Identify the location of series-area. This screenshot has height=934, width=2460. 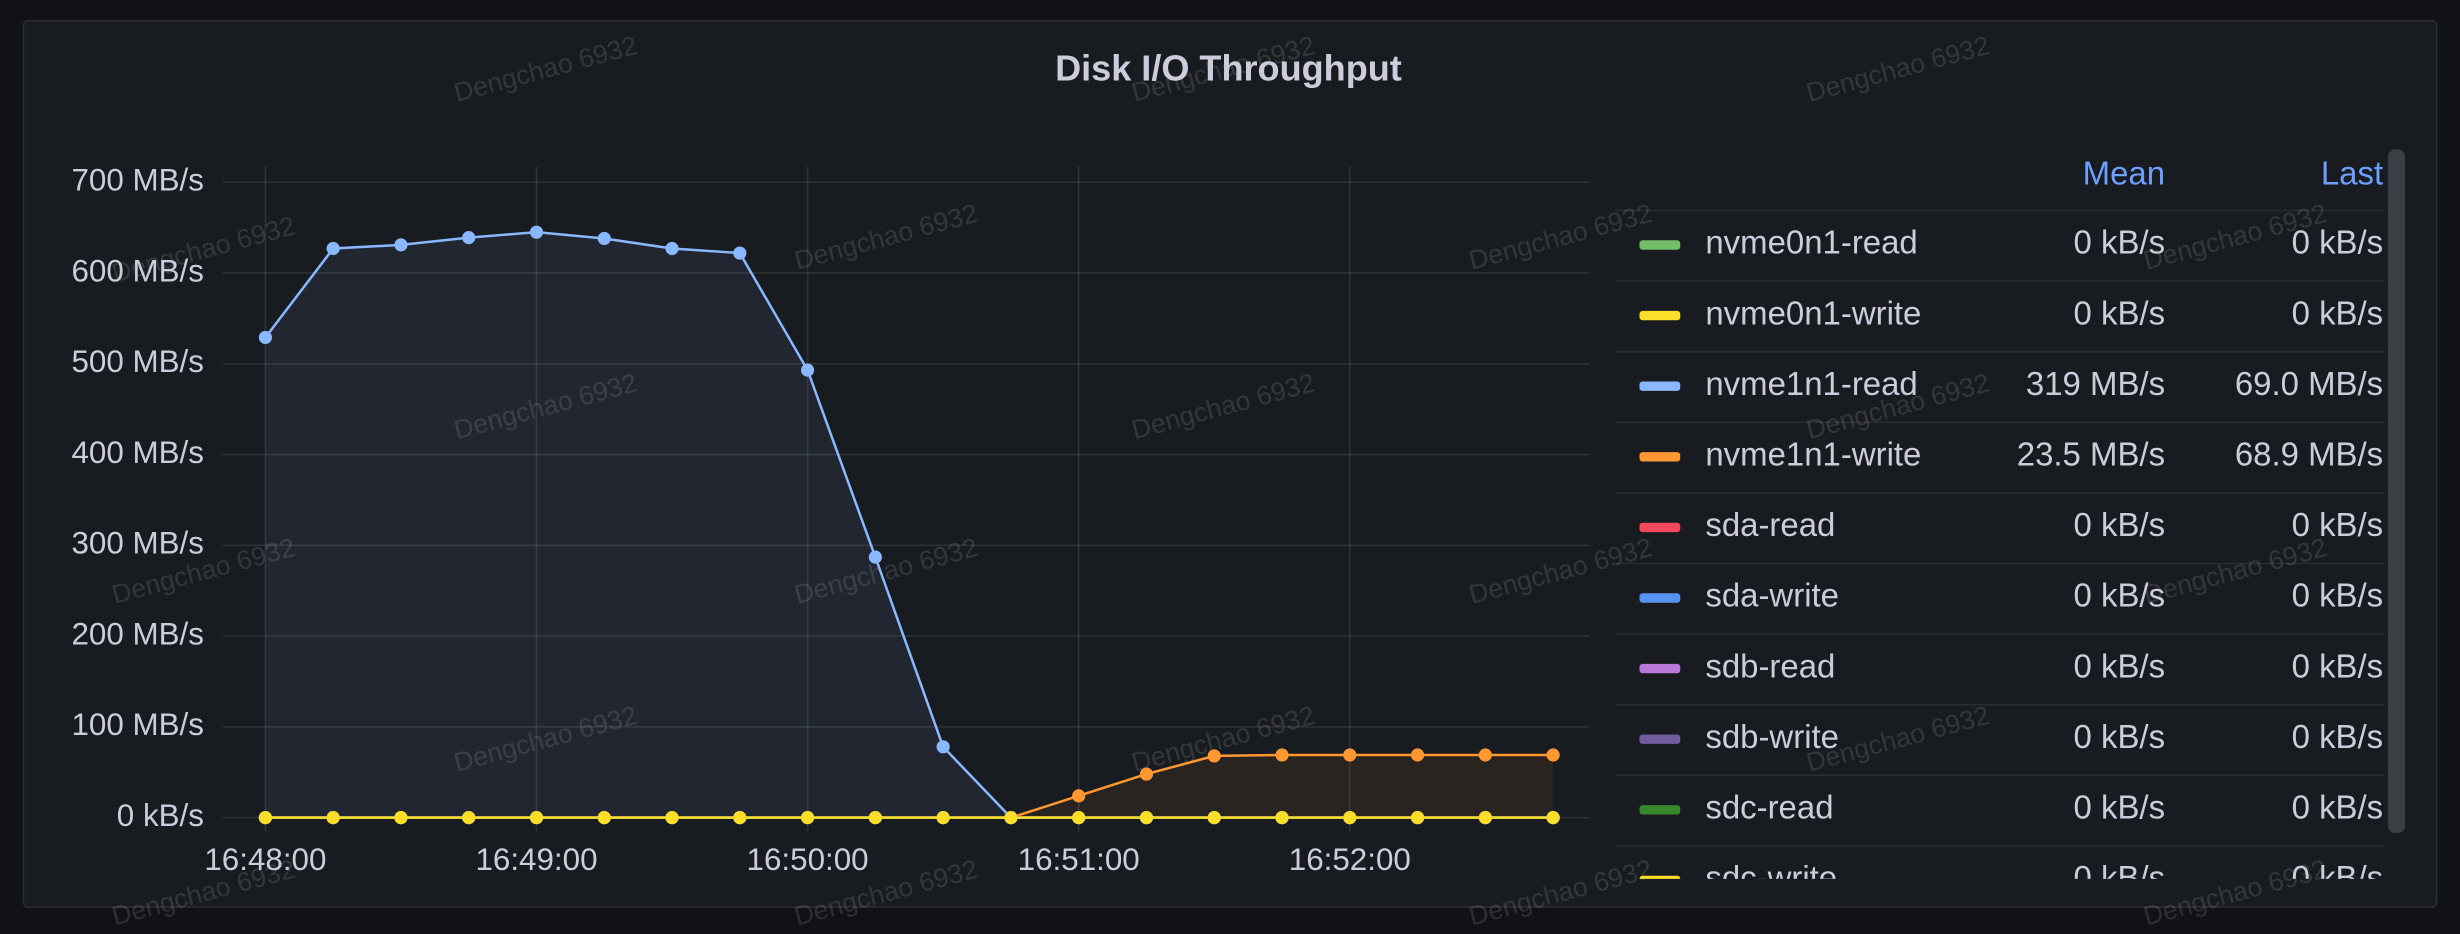
(909, 786).